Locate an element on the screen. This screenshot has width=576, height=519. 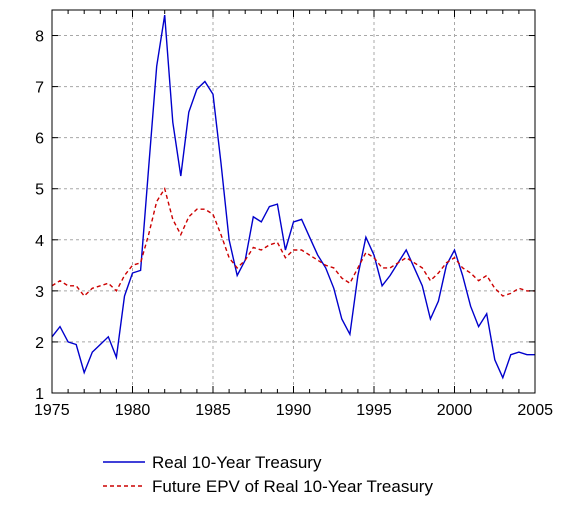
x-tick-label: 1990 is located at coordinates (294, 410).